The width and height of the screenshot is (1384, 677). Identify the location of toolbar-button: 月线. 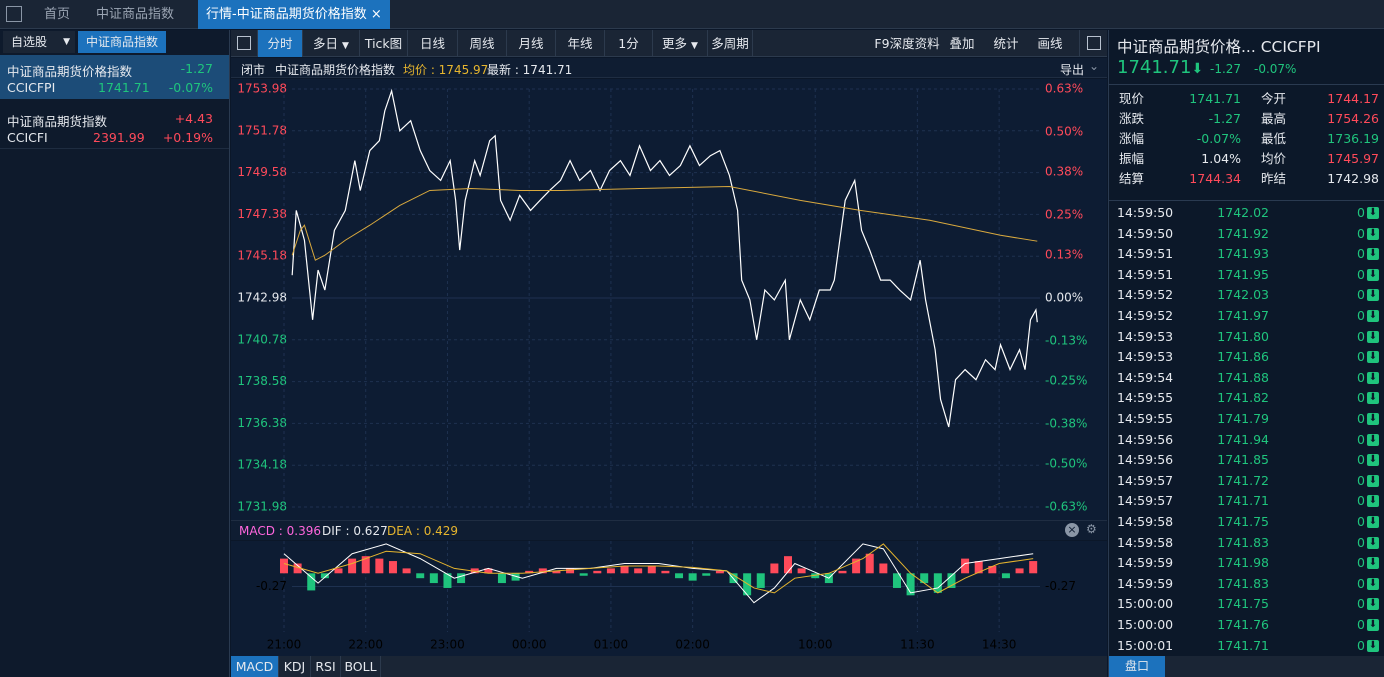
(531, 43).